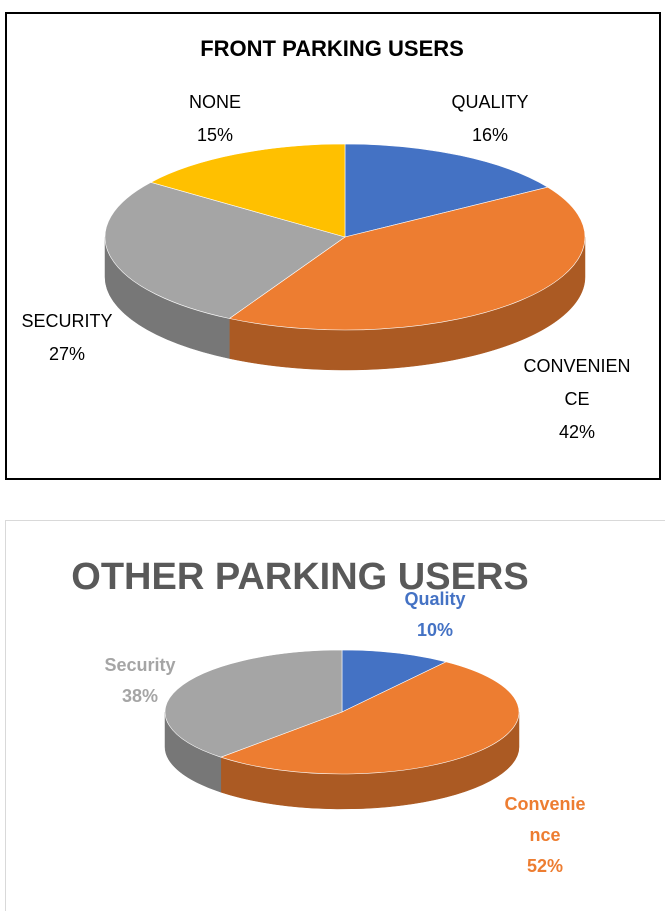  Describe the element at coordinates (490, 119) in the screenshot. I see `data-label: QUALITY 16%` at that location.